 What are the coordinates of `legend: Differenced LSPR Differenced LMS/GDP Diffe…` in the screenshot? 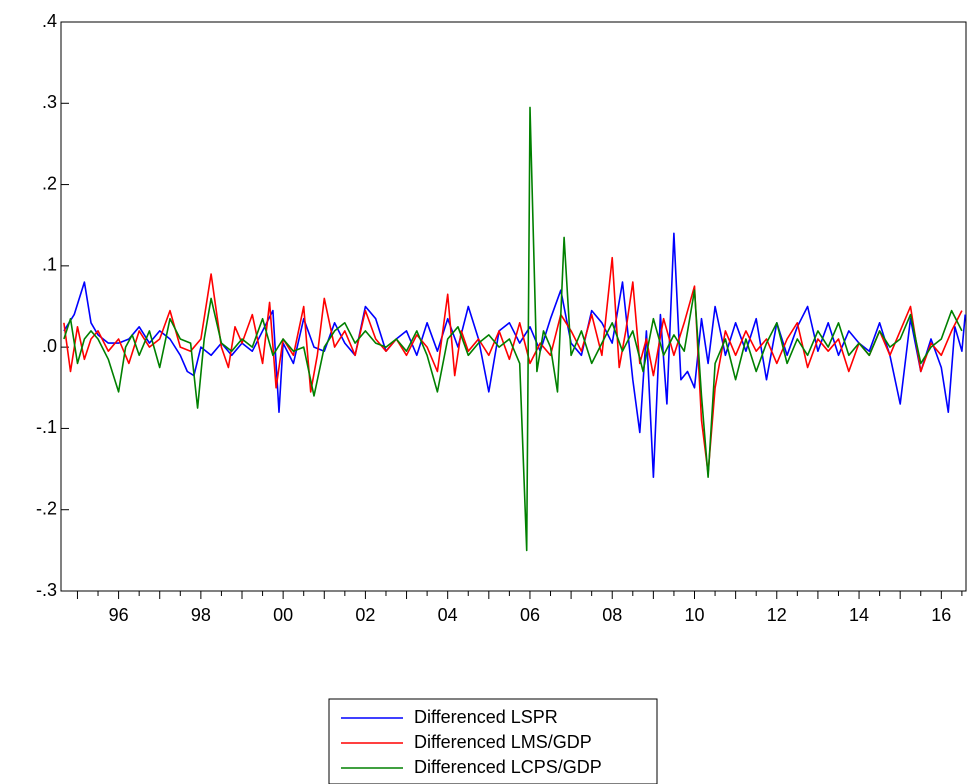 It's located at (493, 741).